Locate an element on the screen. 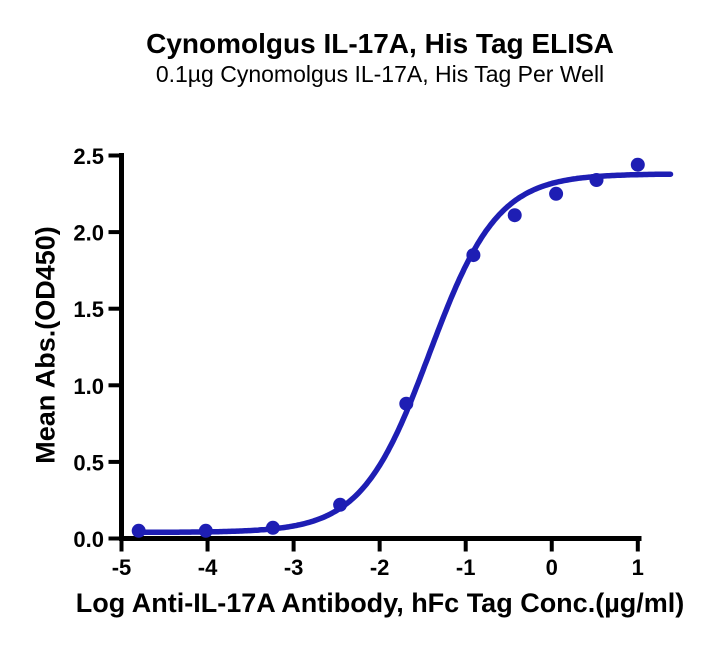 The image size is (720, 650). y-tick-label: 0.5 is located at coordinates (88, 462).